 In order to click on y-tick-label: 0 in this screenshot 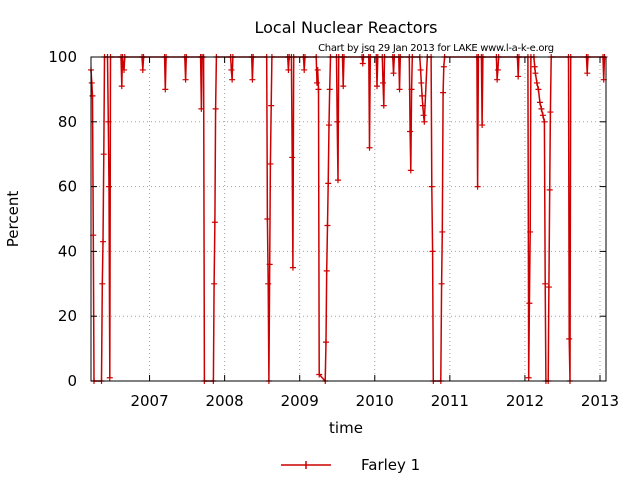, I will do `click(72, 381)`.